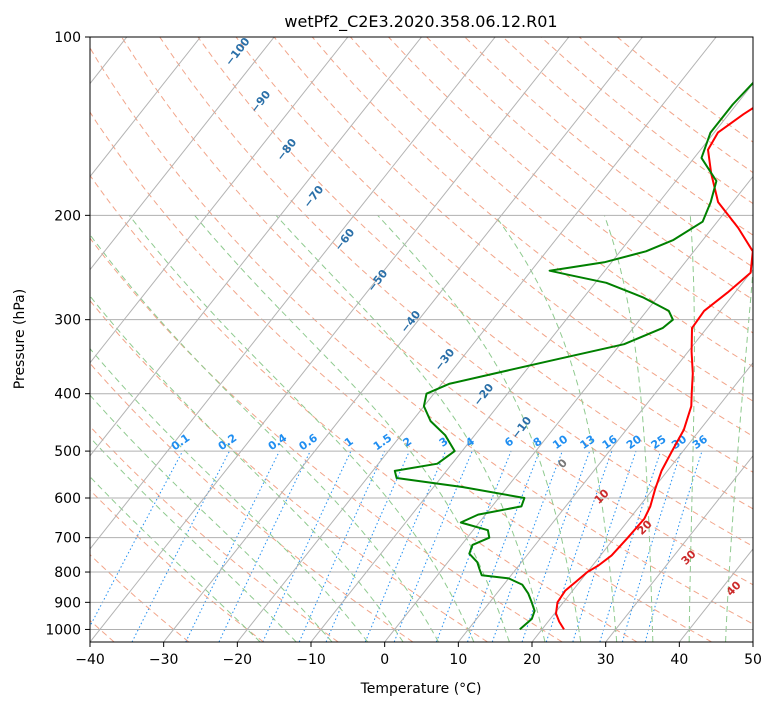  Describe the element at coordinates (238, 660) in the screenshot. I see `x-tick-label: −20` at that location.